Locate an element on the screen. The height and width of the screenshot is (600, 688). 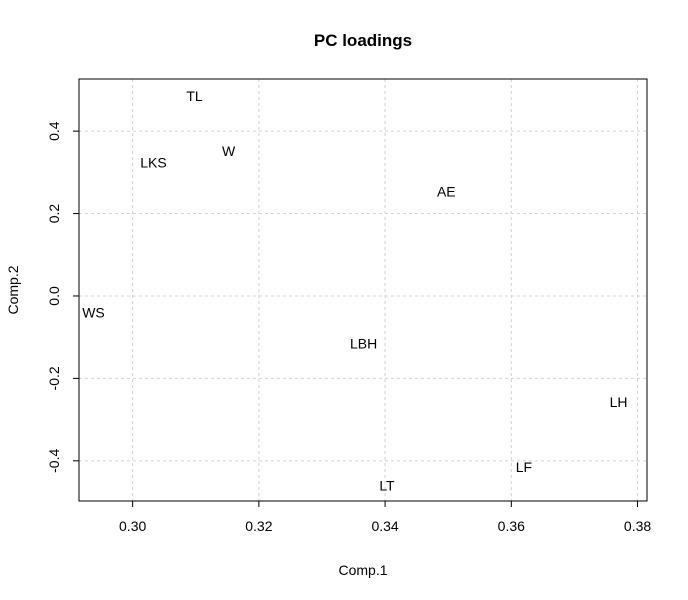
point-label-tl: TL is located at coordinates (194, 96).